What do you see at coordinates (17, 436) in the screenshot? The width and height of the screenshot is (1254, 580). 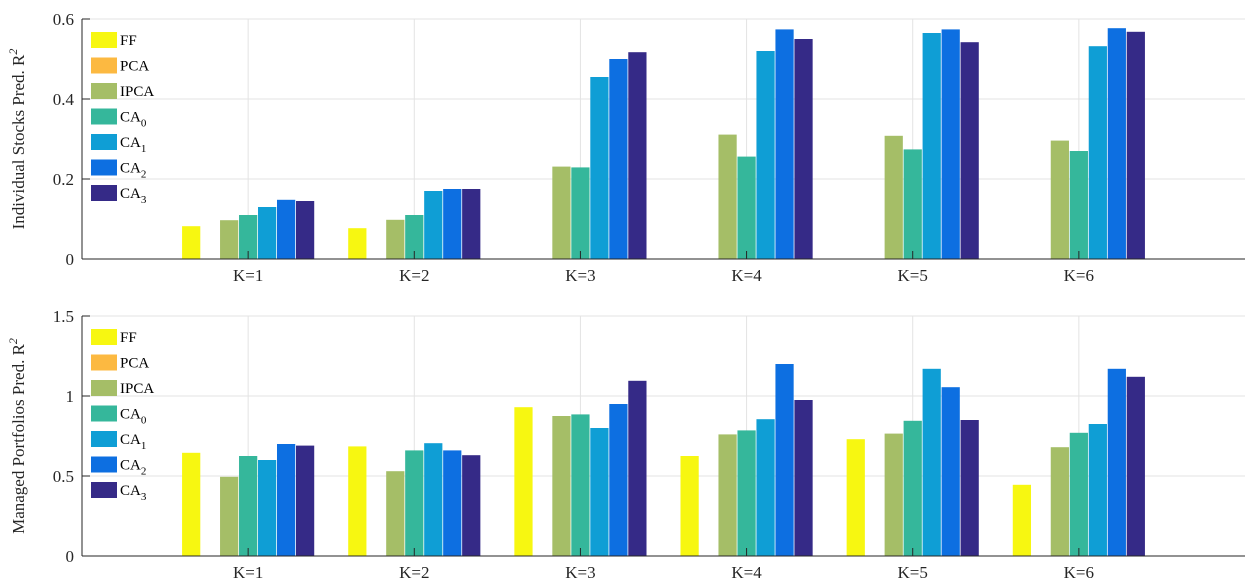 I see `y-axis-label: Managed Portfolios Pred. R2` at bounding box center [17, 436].